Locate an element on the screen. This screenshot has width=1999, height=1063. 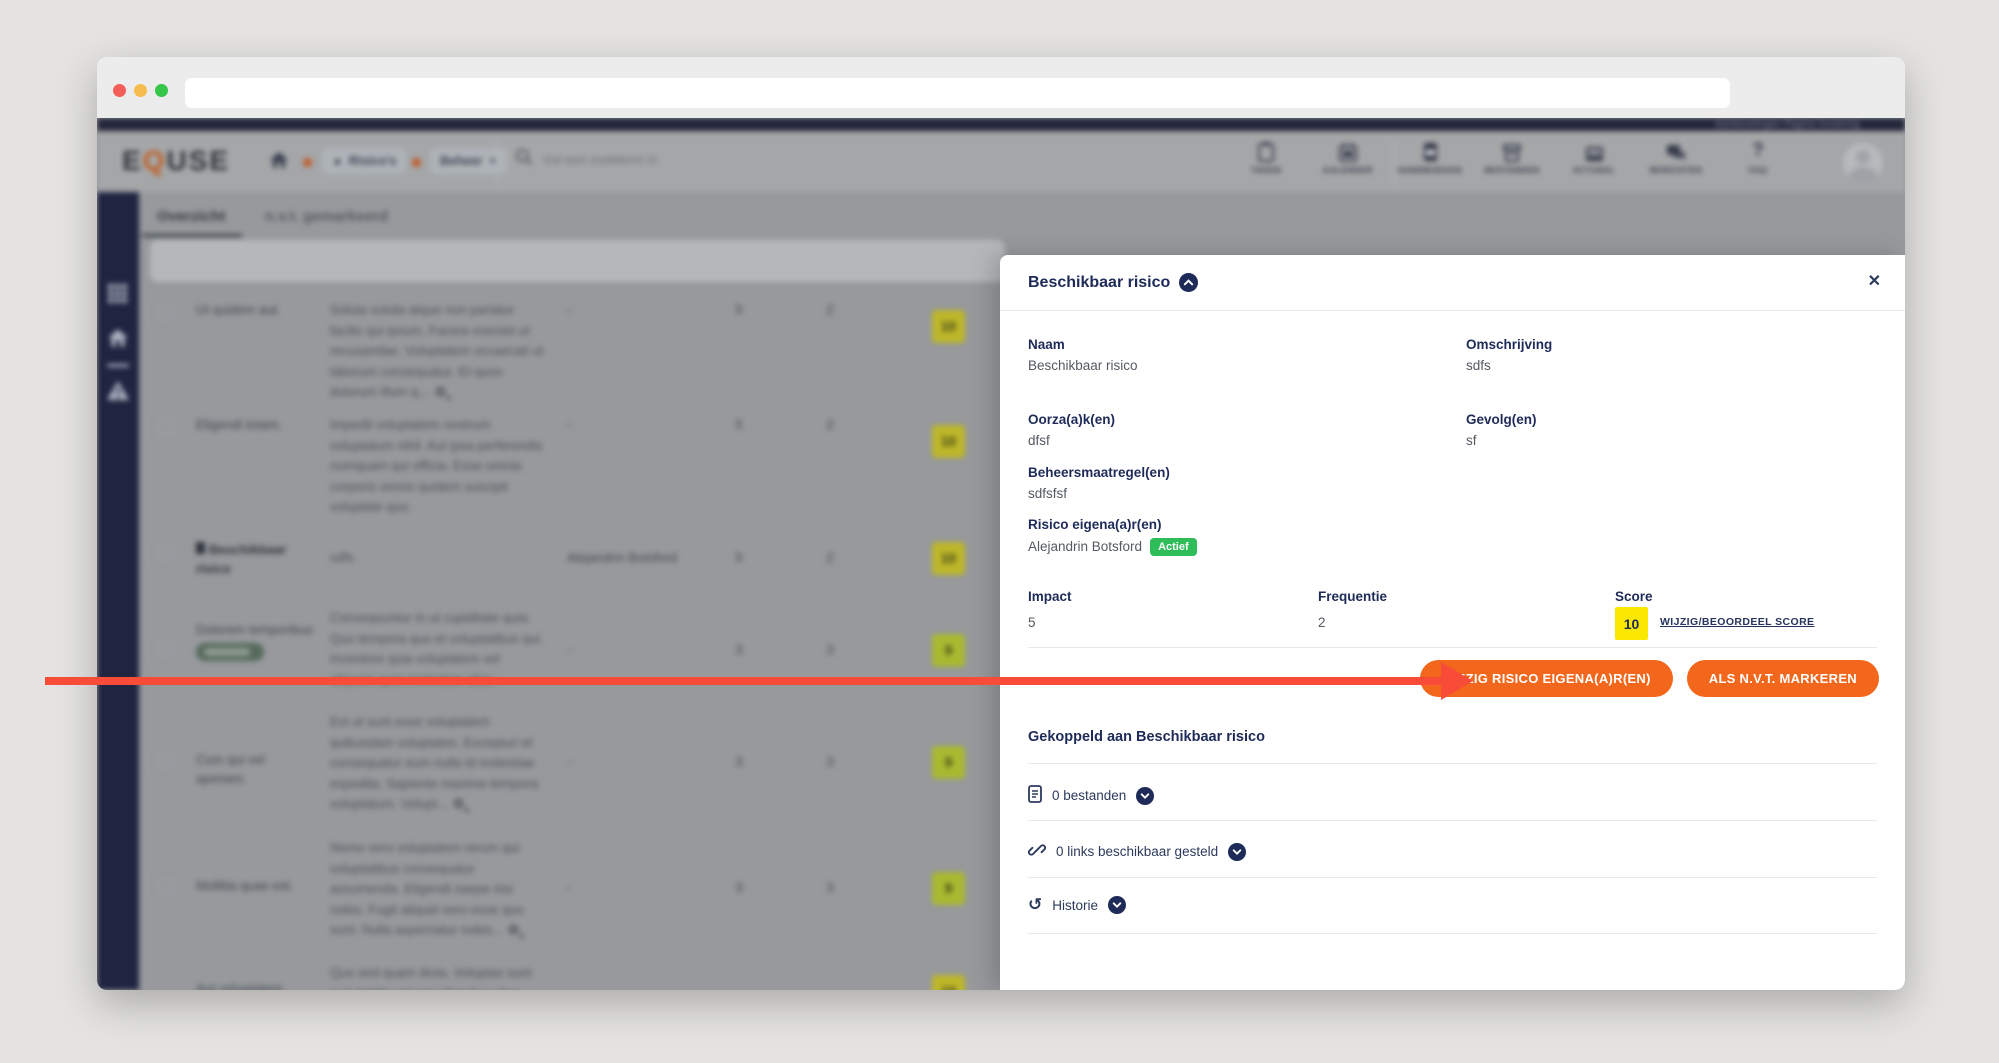
toolbar-label: BERICHTEN is located at coordinates (1676, 170).